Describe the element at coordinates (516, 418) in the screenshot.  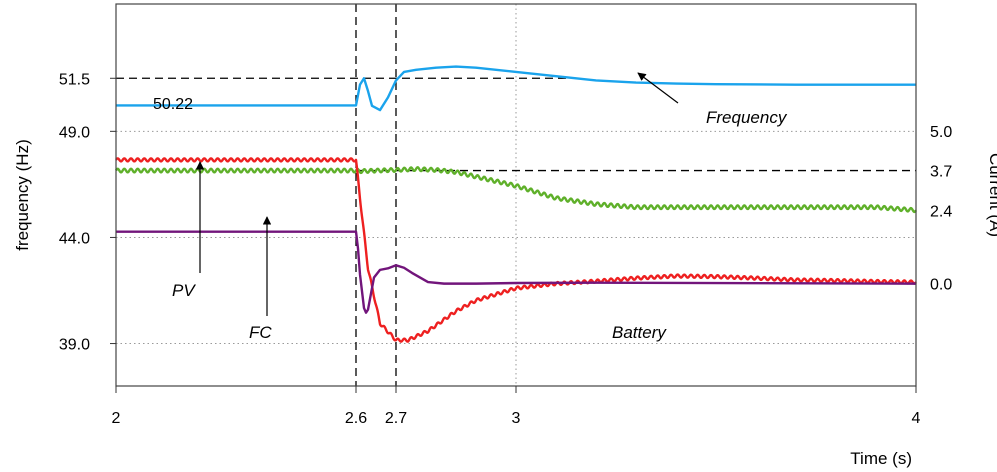
I see `x-tick-label-3: 3` at that location.